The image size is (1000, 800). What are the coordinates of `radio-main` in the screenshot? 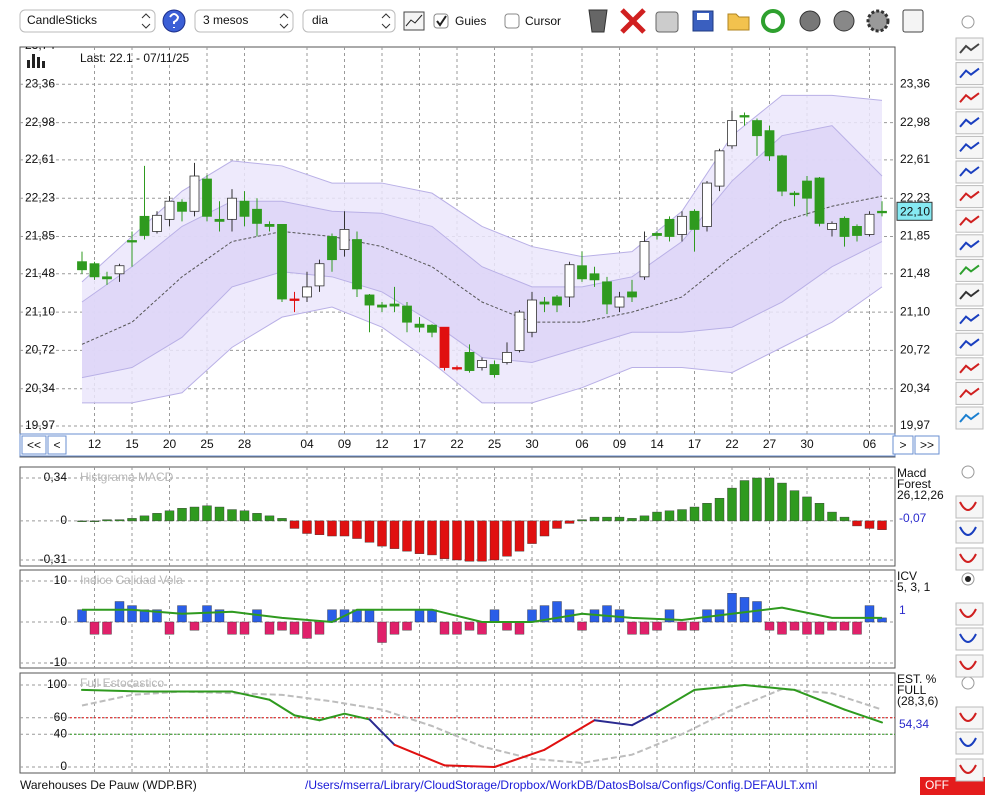 It's located at (968, 22).